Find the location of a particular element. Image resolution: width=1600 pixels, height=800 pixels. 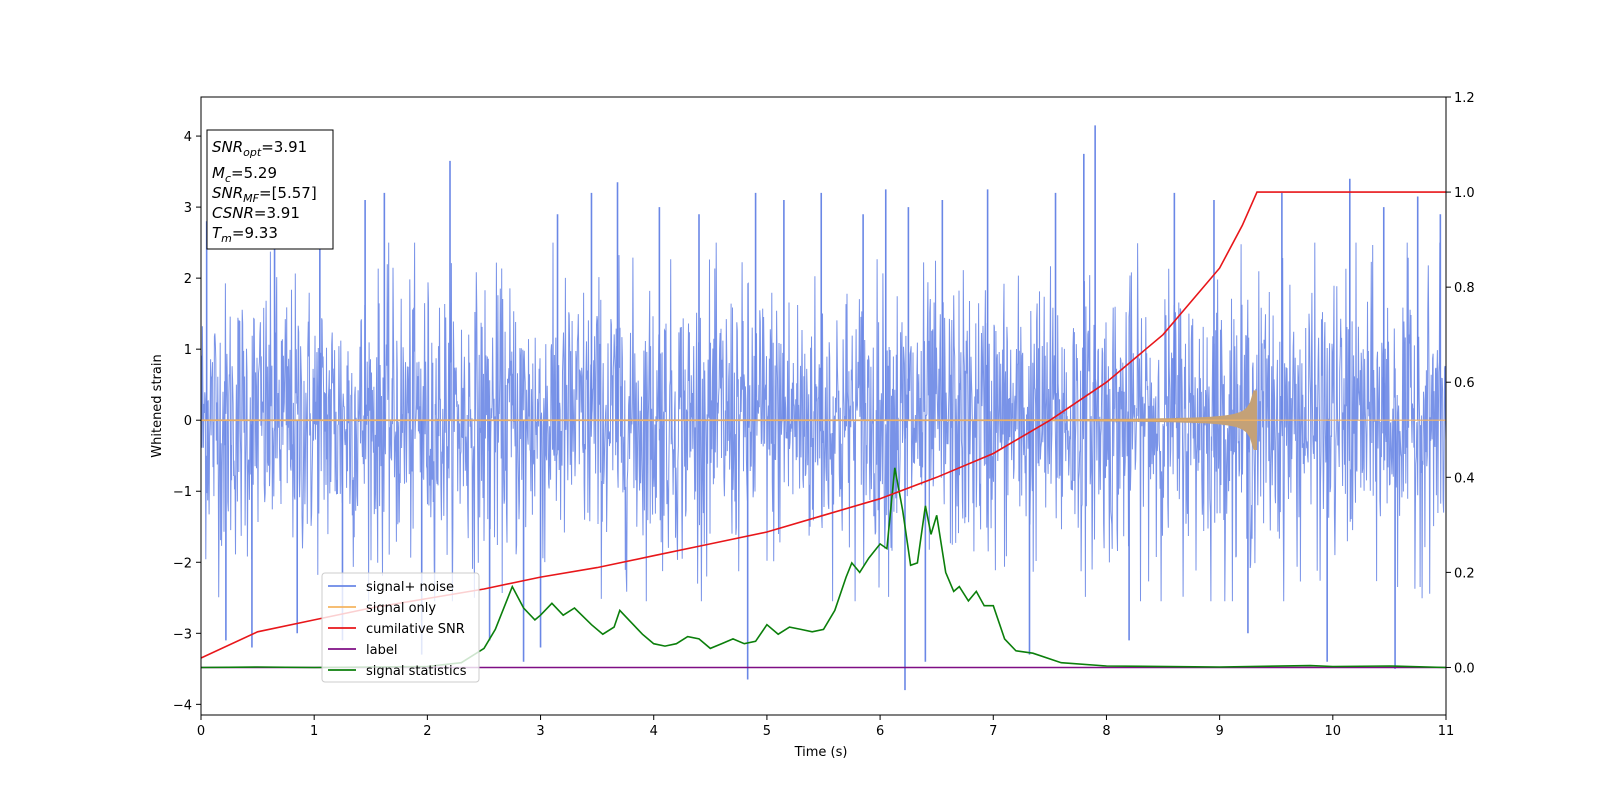

x-tick-label: 10 is located at coordinates (1333, 731).